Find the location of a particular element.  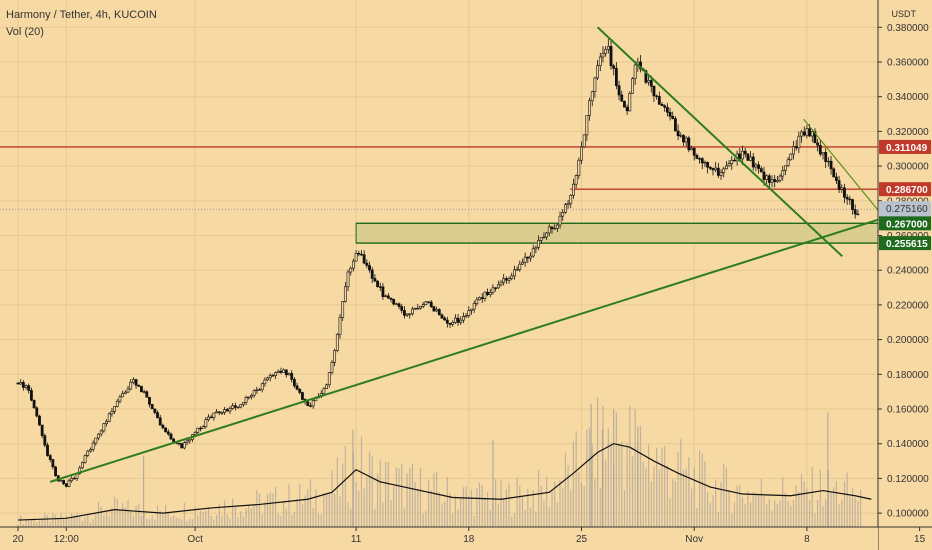

current-price-value: 0.275160 is located at coordinates (907, 209).